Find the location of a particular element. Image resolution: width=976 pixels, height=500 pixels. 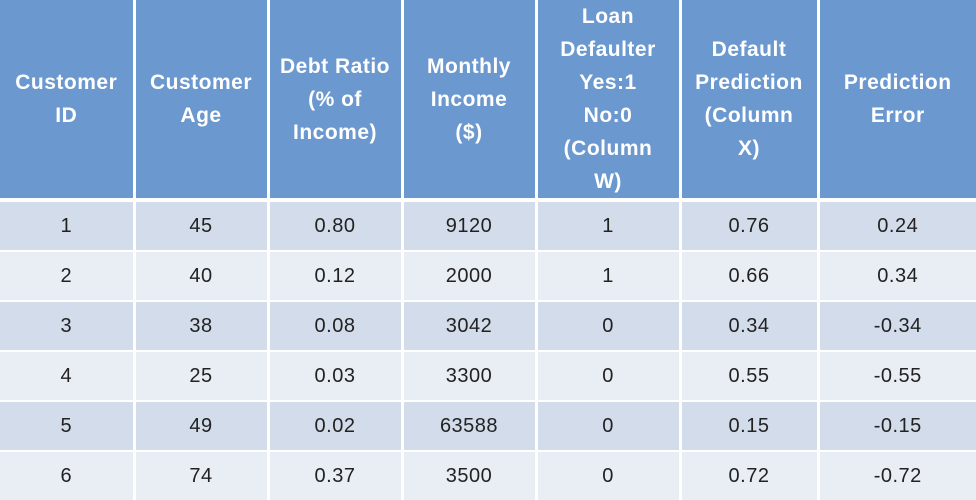

cell-default-prediction: 0.76 is located at coordinates (750, 225).